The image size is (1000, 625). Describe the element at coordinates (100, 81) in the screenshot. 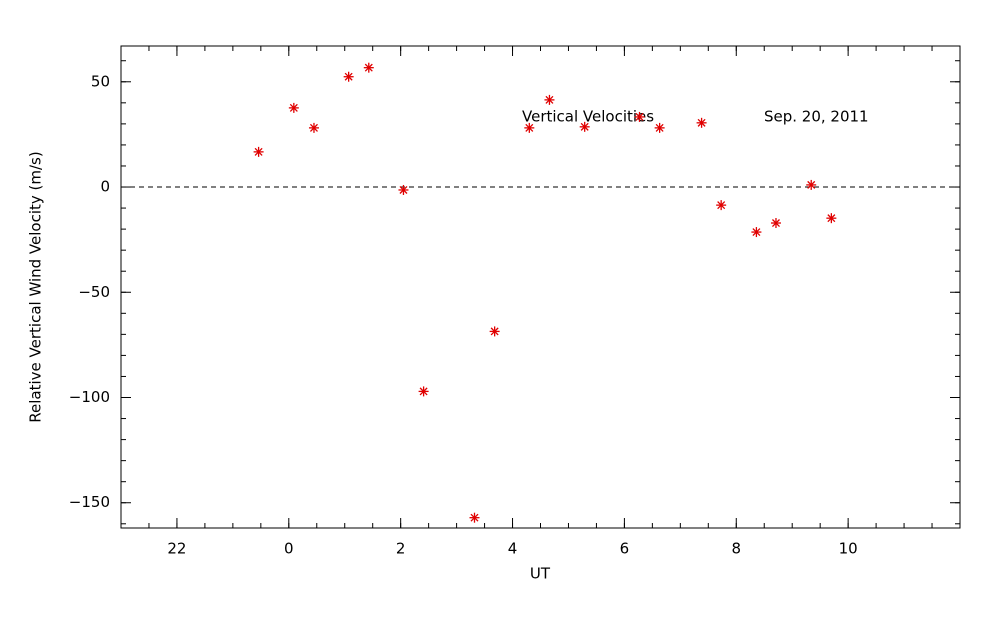

I see `y-tick-label: 50` at that location.